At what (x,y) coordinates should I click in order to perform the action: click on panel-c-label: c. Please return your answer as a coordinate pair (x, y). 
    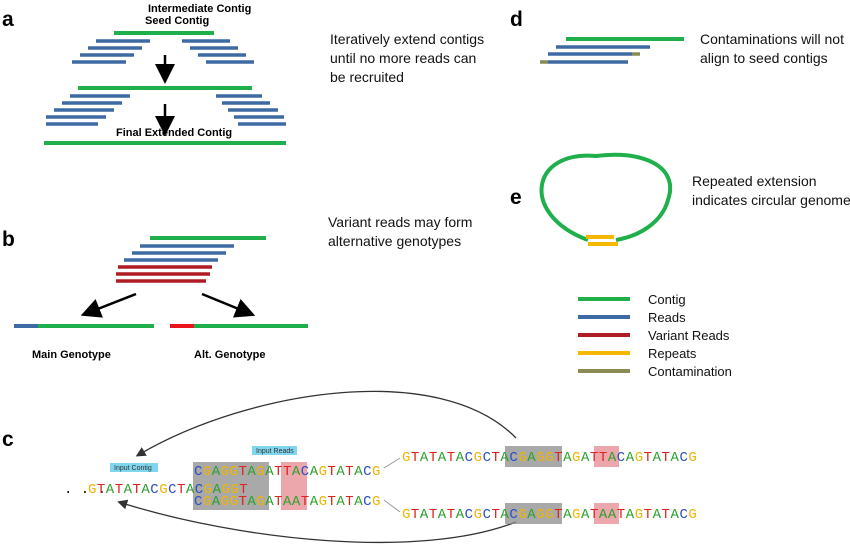
    Looking at the image, I should click on (8, 439).